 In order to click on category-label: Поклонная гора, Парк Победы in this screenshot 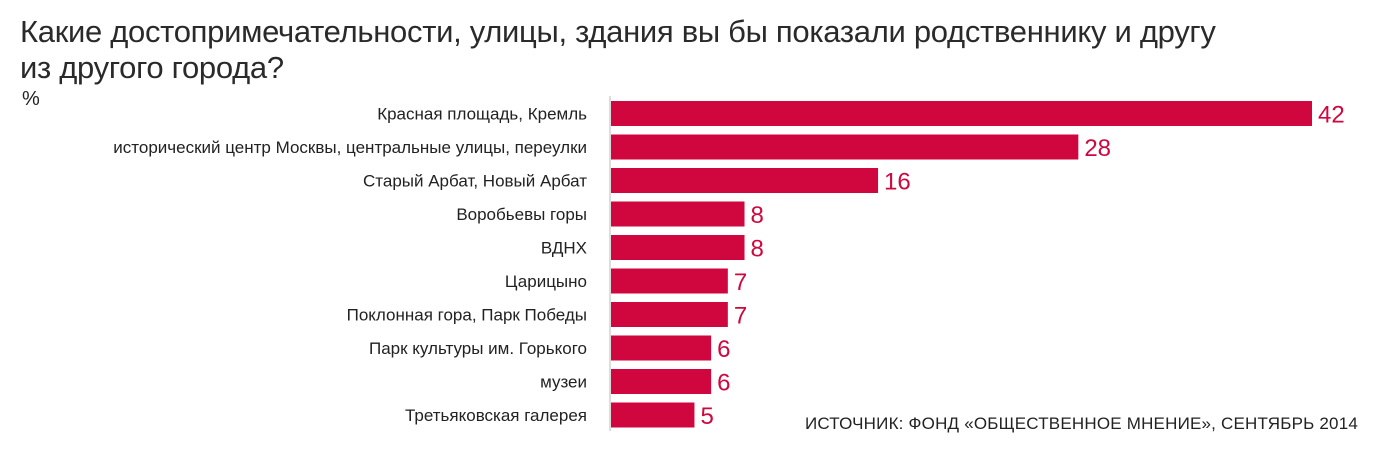, I will do `click(467, 315)`.